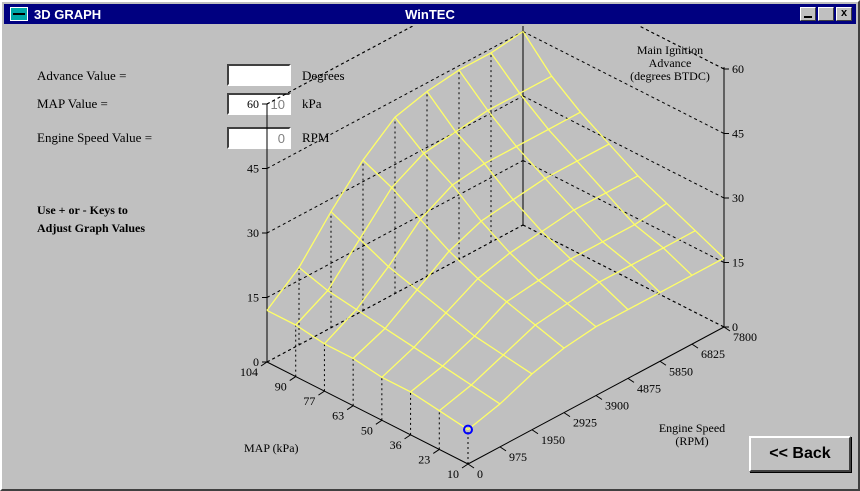 The image size is (860, 491). What do you see at coordinates (367, 413) in the screenshot?
I see `map-axis-base` at bounding box center [367, 413].